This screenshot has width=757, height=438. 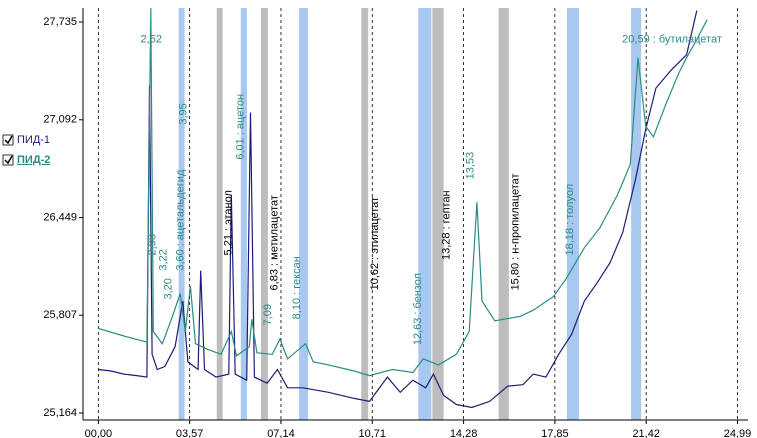 What do you see at coordinates (60, 217) in the screenshot?
I see `y-tick-label: 26,449` at bounding box center [60, 217].